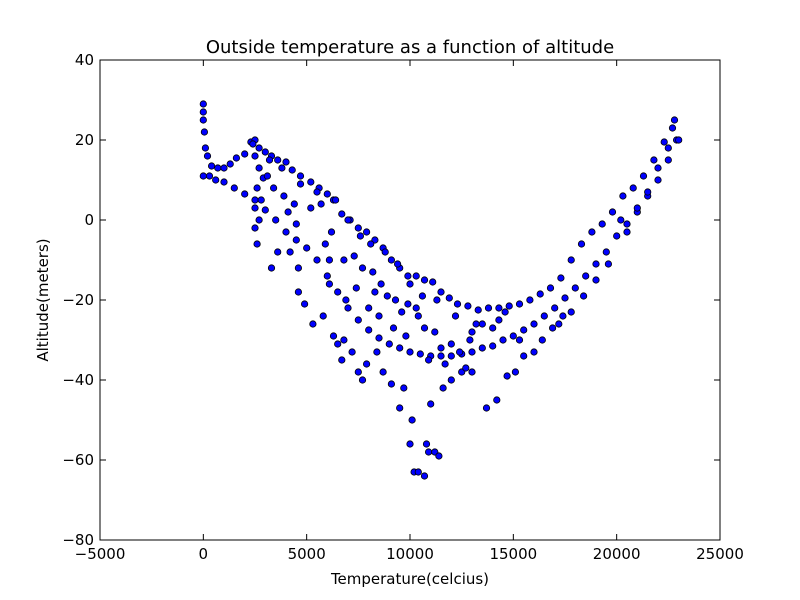 This screenshot has height=600, width=800. I want to click on y-tick-label: 20, so click(84, 140).